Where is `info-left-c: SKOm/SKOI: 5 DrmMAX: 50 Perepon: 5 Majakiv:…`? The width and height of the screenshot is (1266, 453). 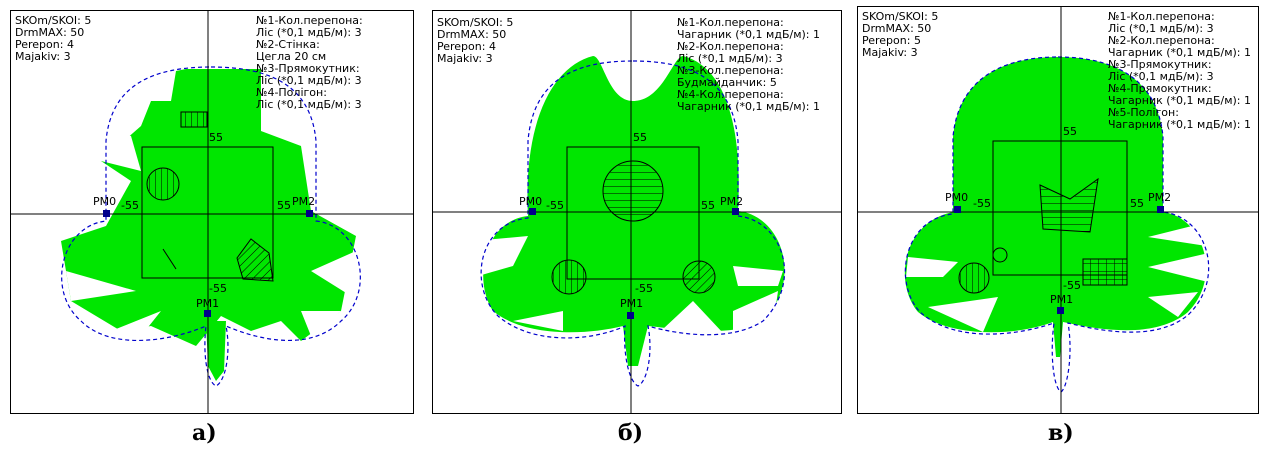
info-left-c: SKOm/SKOI: 5 DrmMAX: 50 Perepon: 5 Majakiv:… is located at coordinates (900, 34).